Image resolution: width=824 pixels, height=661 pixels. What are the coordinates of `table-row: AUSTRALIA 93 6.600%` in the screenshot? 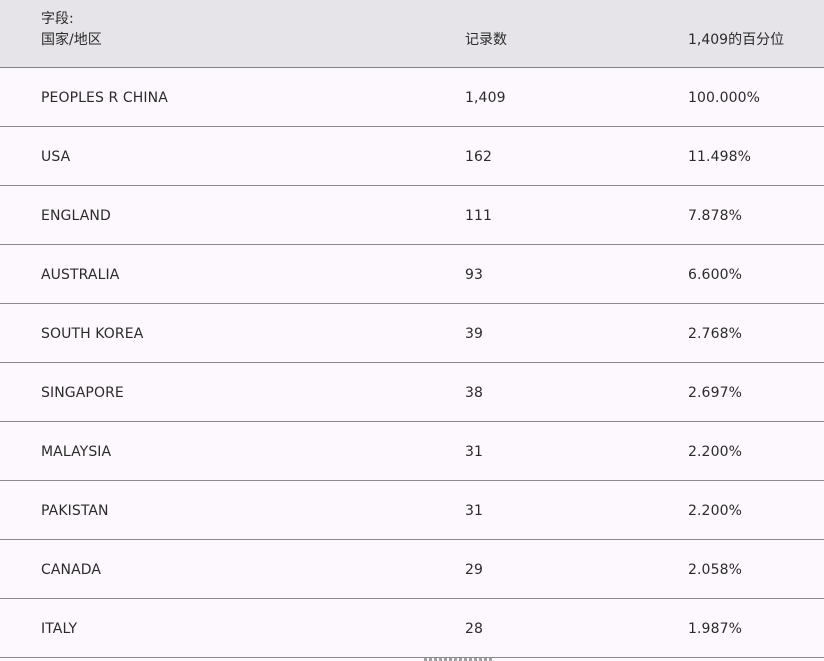 It's located at (412, 274).